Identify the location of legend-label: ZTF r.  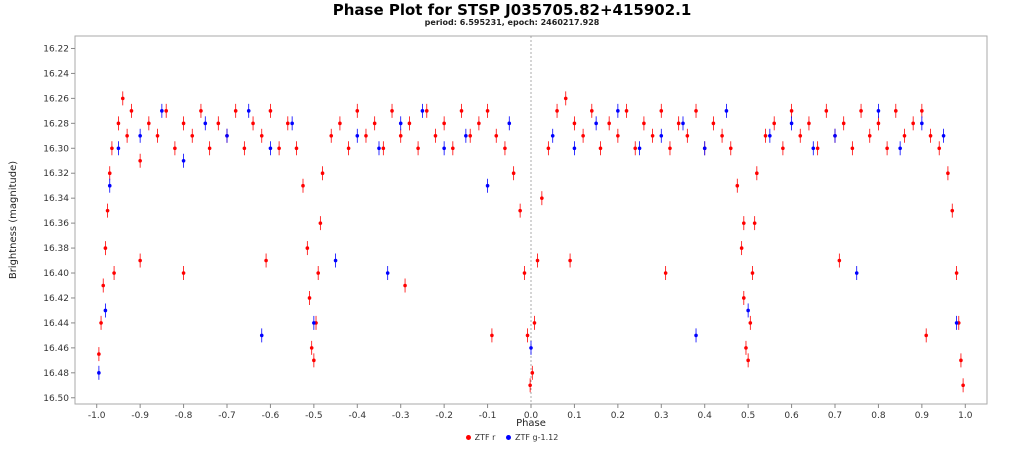
(485, 437).